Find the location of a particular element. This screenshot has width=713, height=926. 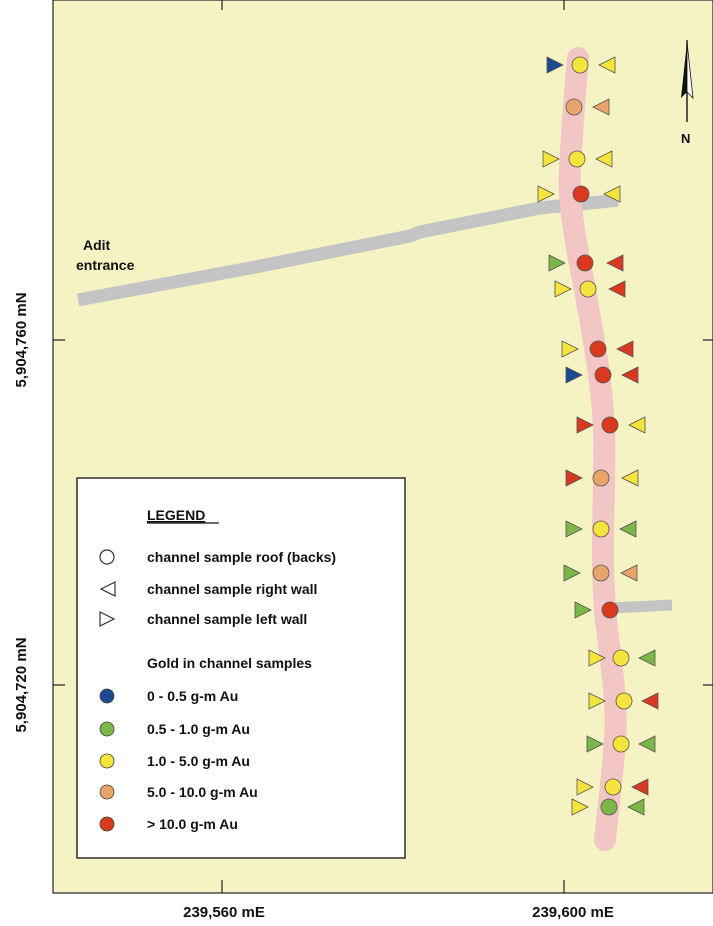

northing-label-upper: 5,904,760 mN is located at coordinates (21, 339).